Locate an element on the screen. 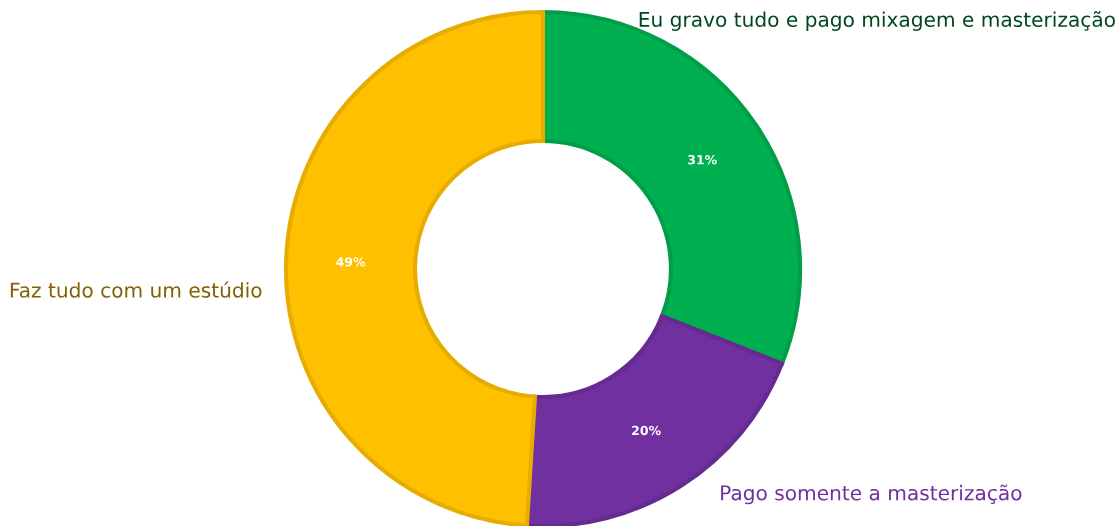  slice-label: Pago somente a masterização is located at coordinates (871, 494).